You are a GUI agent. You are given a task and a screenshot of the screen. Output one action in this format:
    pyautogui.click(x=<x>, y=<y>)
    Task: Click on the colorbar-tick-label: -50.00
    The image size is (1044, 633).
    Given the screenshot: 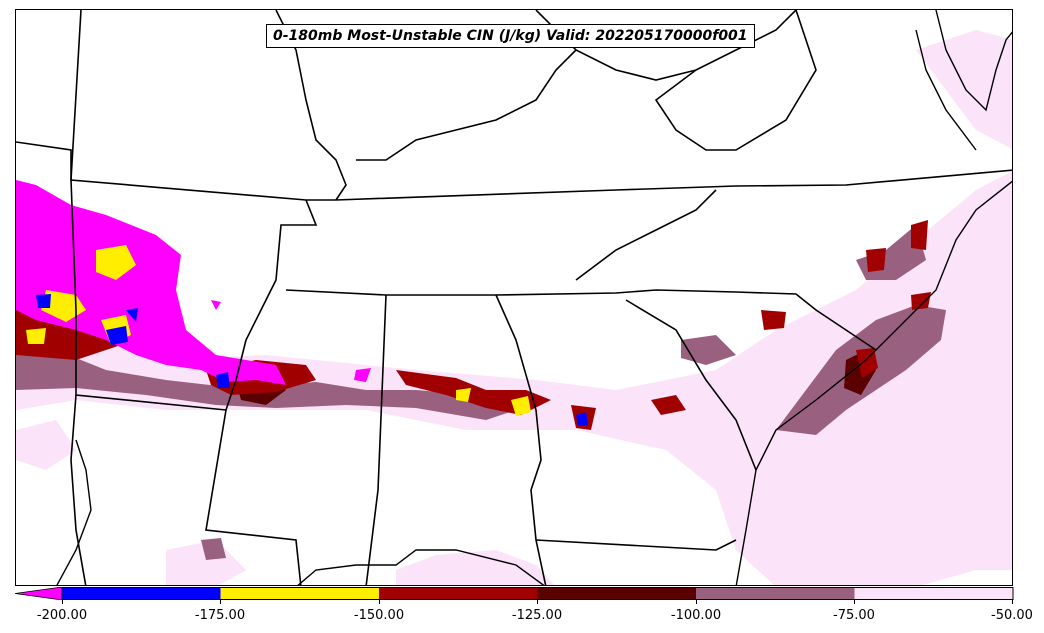 What is the action you would take?
    pyautogui.click(x=1012, y=615)
    